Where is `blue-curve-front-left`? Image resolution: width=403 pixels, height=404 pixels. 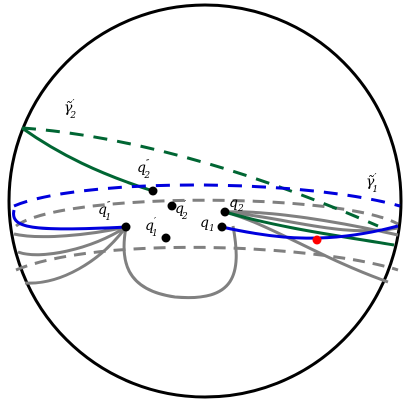
blue-curve-front-left is located at coordinates (69, 220).